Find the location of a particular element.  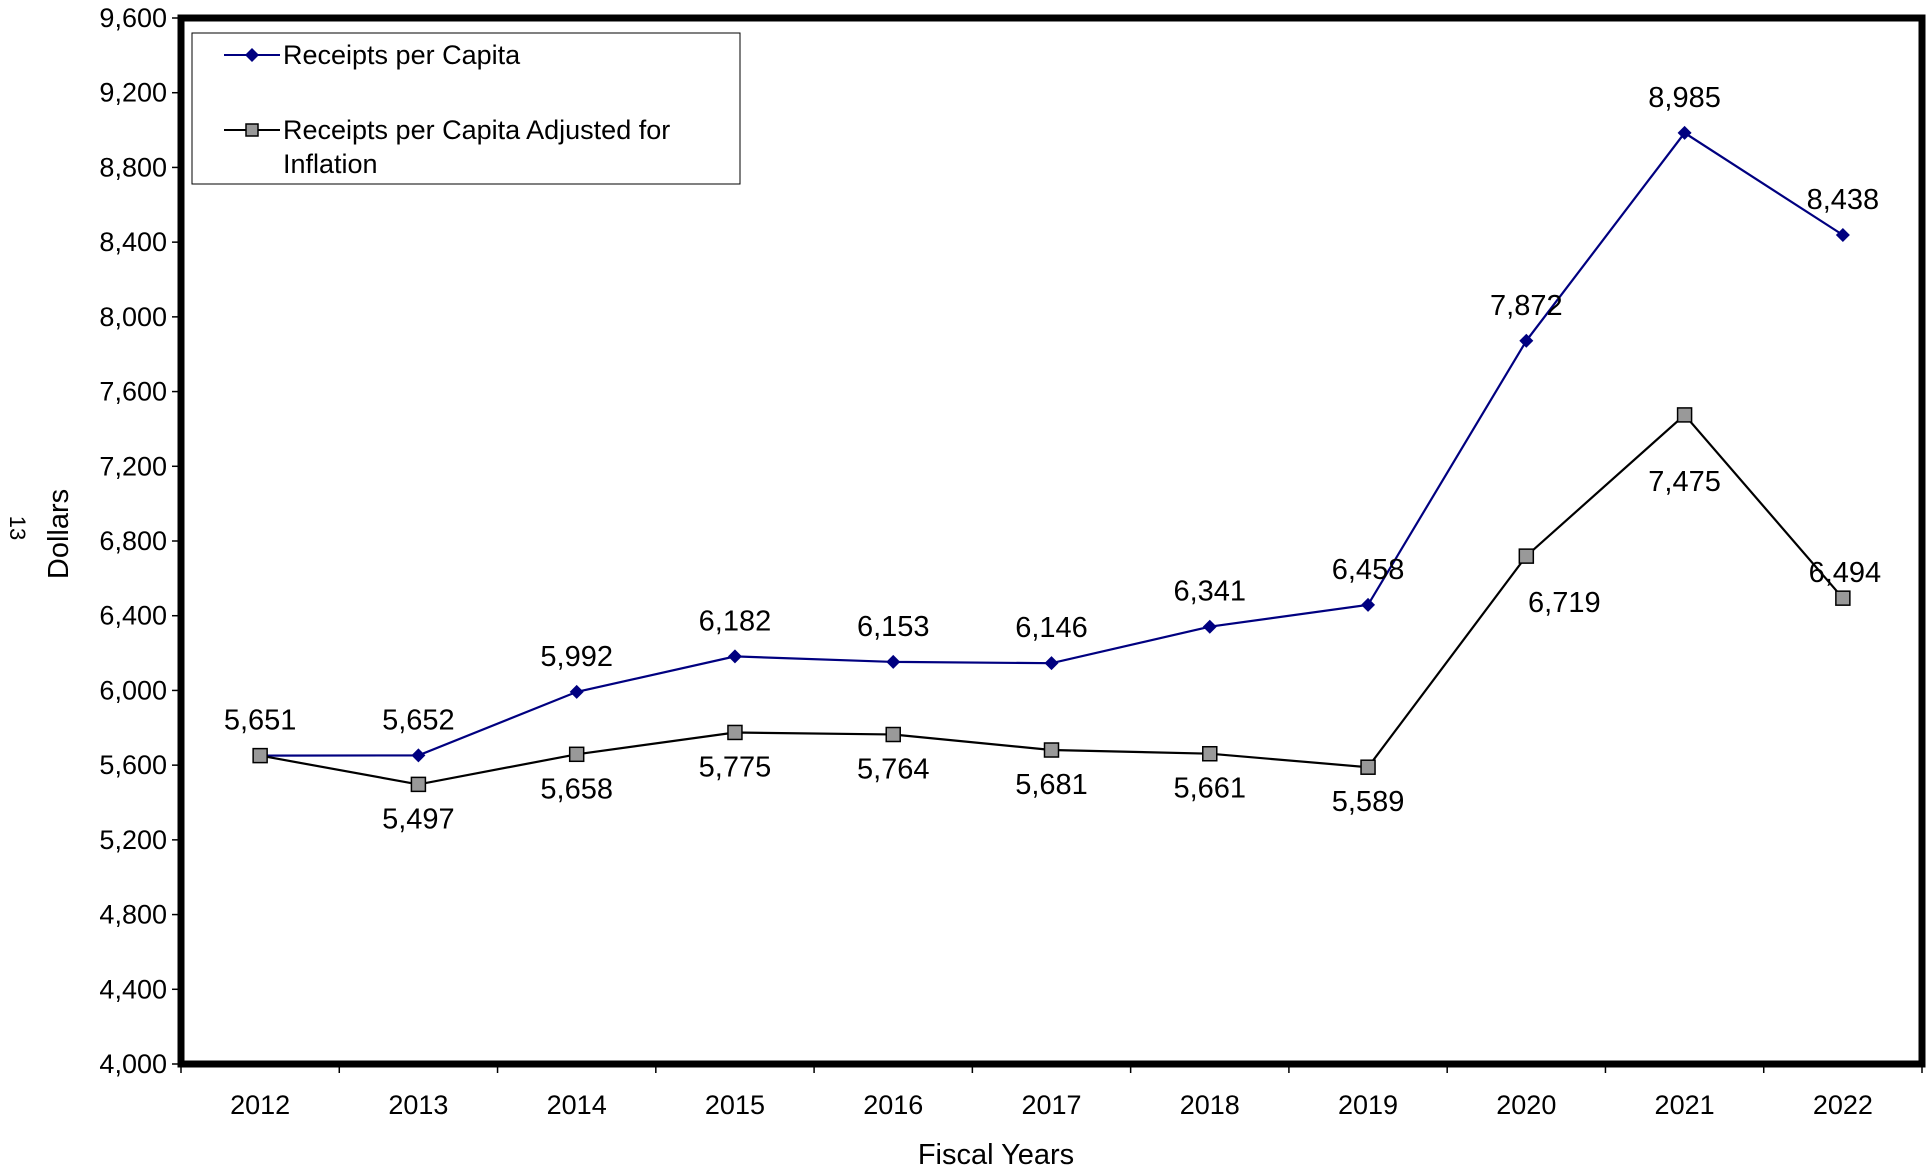

data-label-receipts: 5,992 is located at coordinates (576, 657).